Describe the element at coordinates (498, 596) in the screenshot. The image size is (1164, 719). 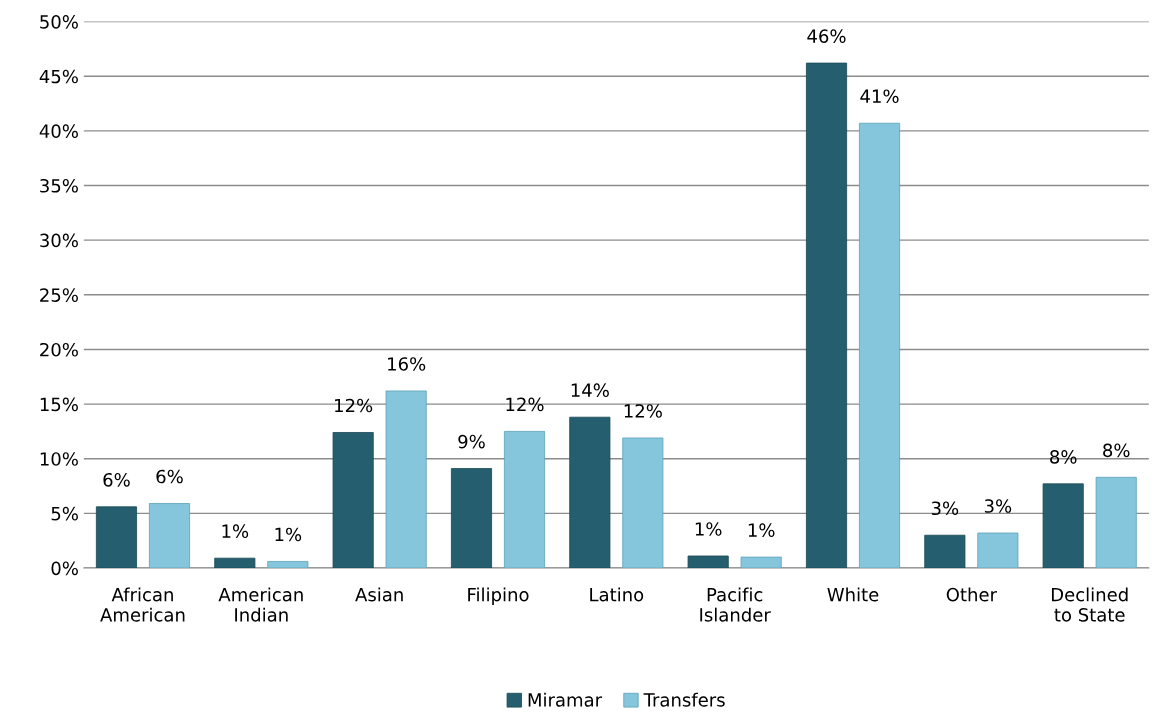
I see `x-tick-label: Filipino` at that location.